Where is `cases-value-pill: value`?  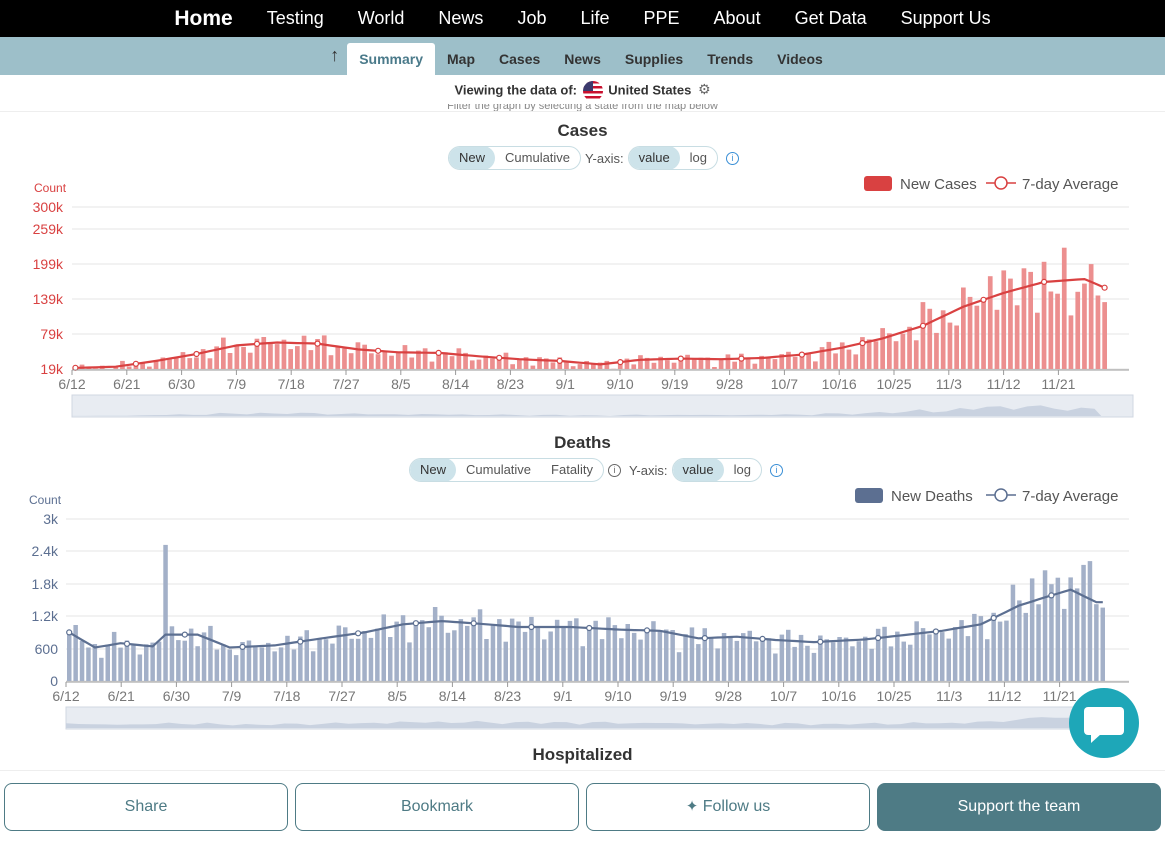 cases-value-pill: value is located at coordinates (654, 158).